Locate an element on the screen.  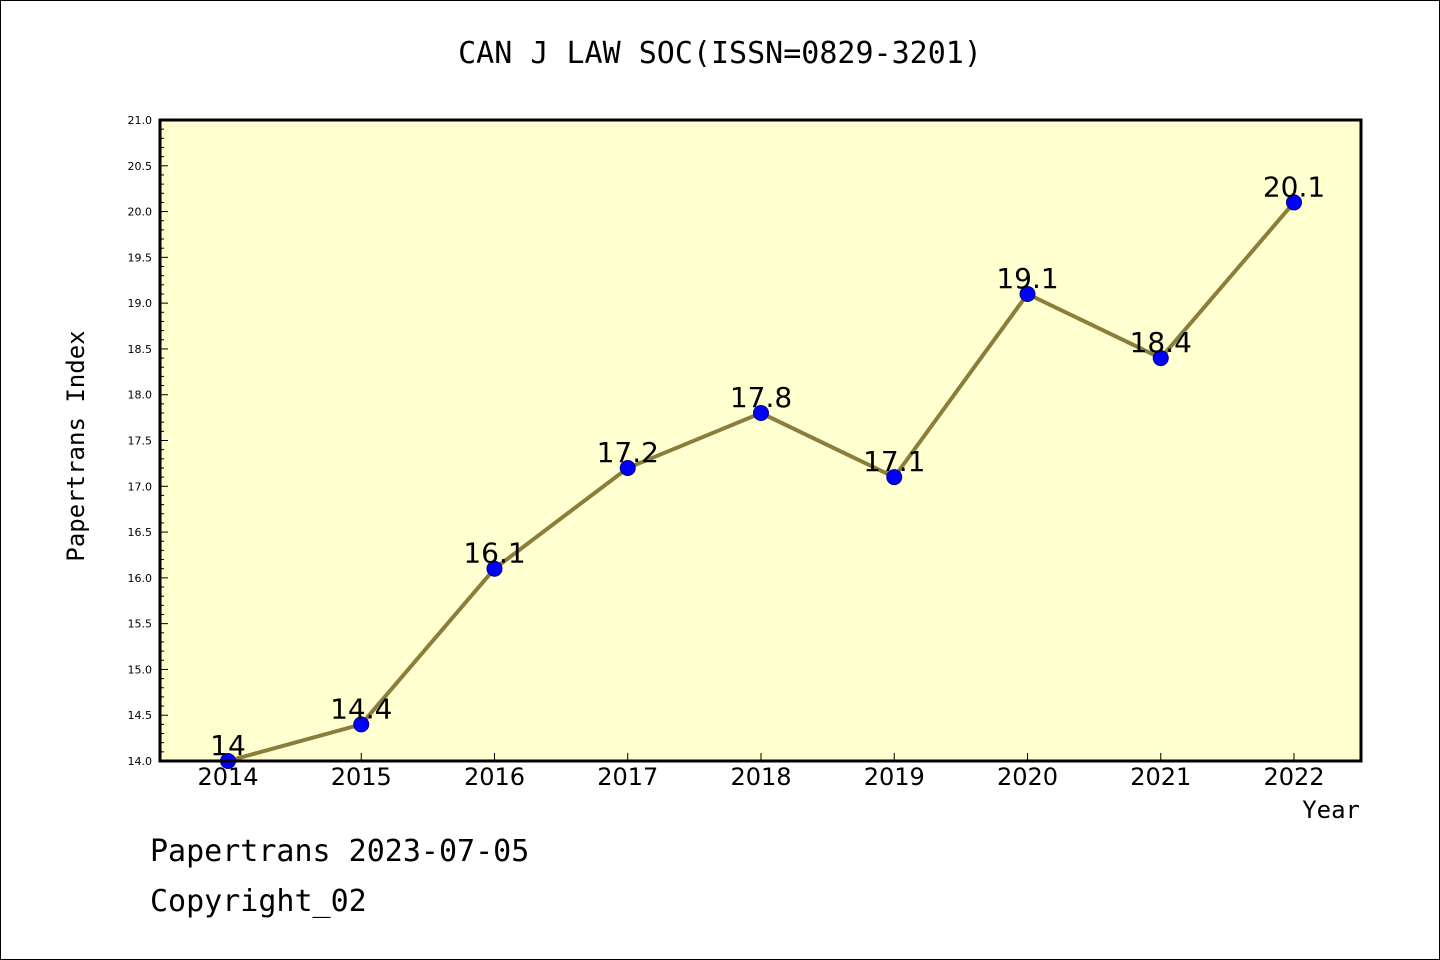
y-tick-label: 18.0 is located at coordinates (140, 395).